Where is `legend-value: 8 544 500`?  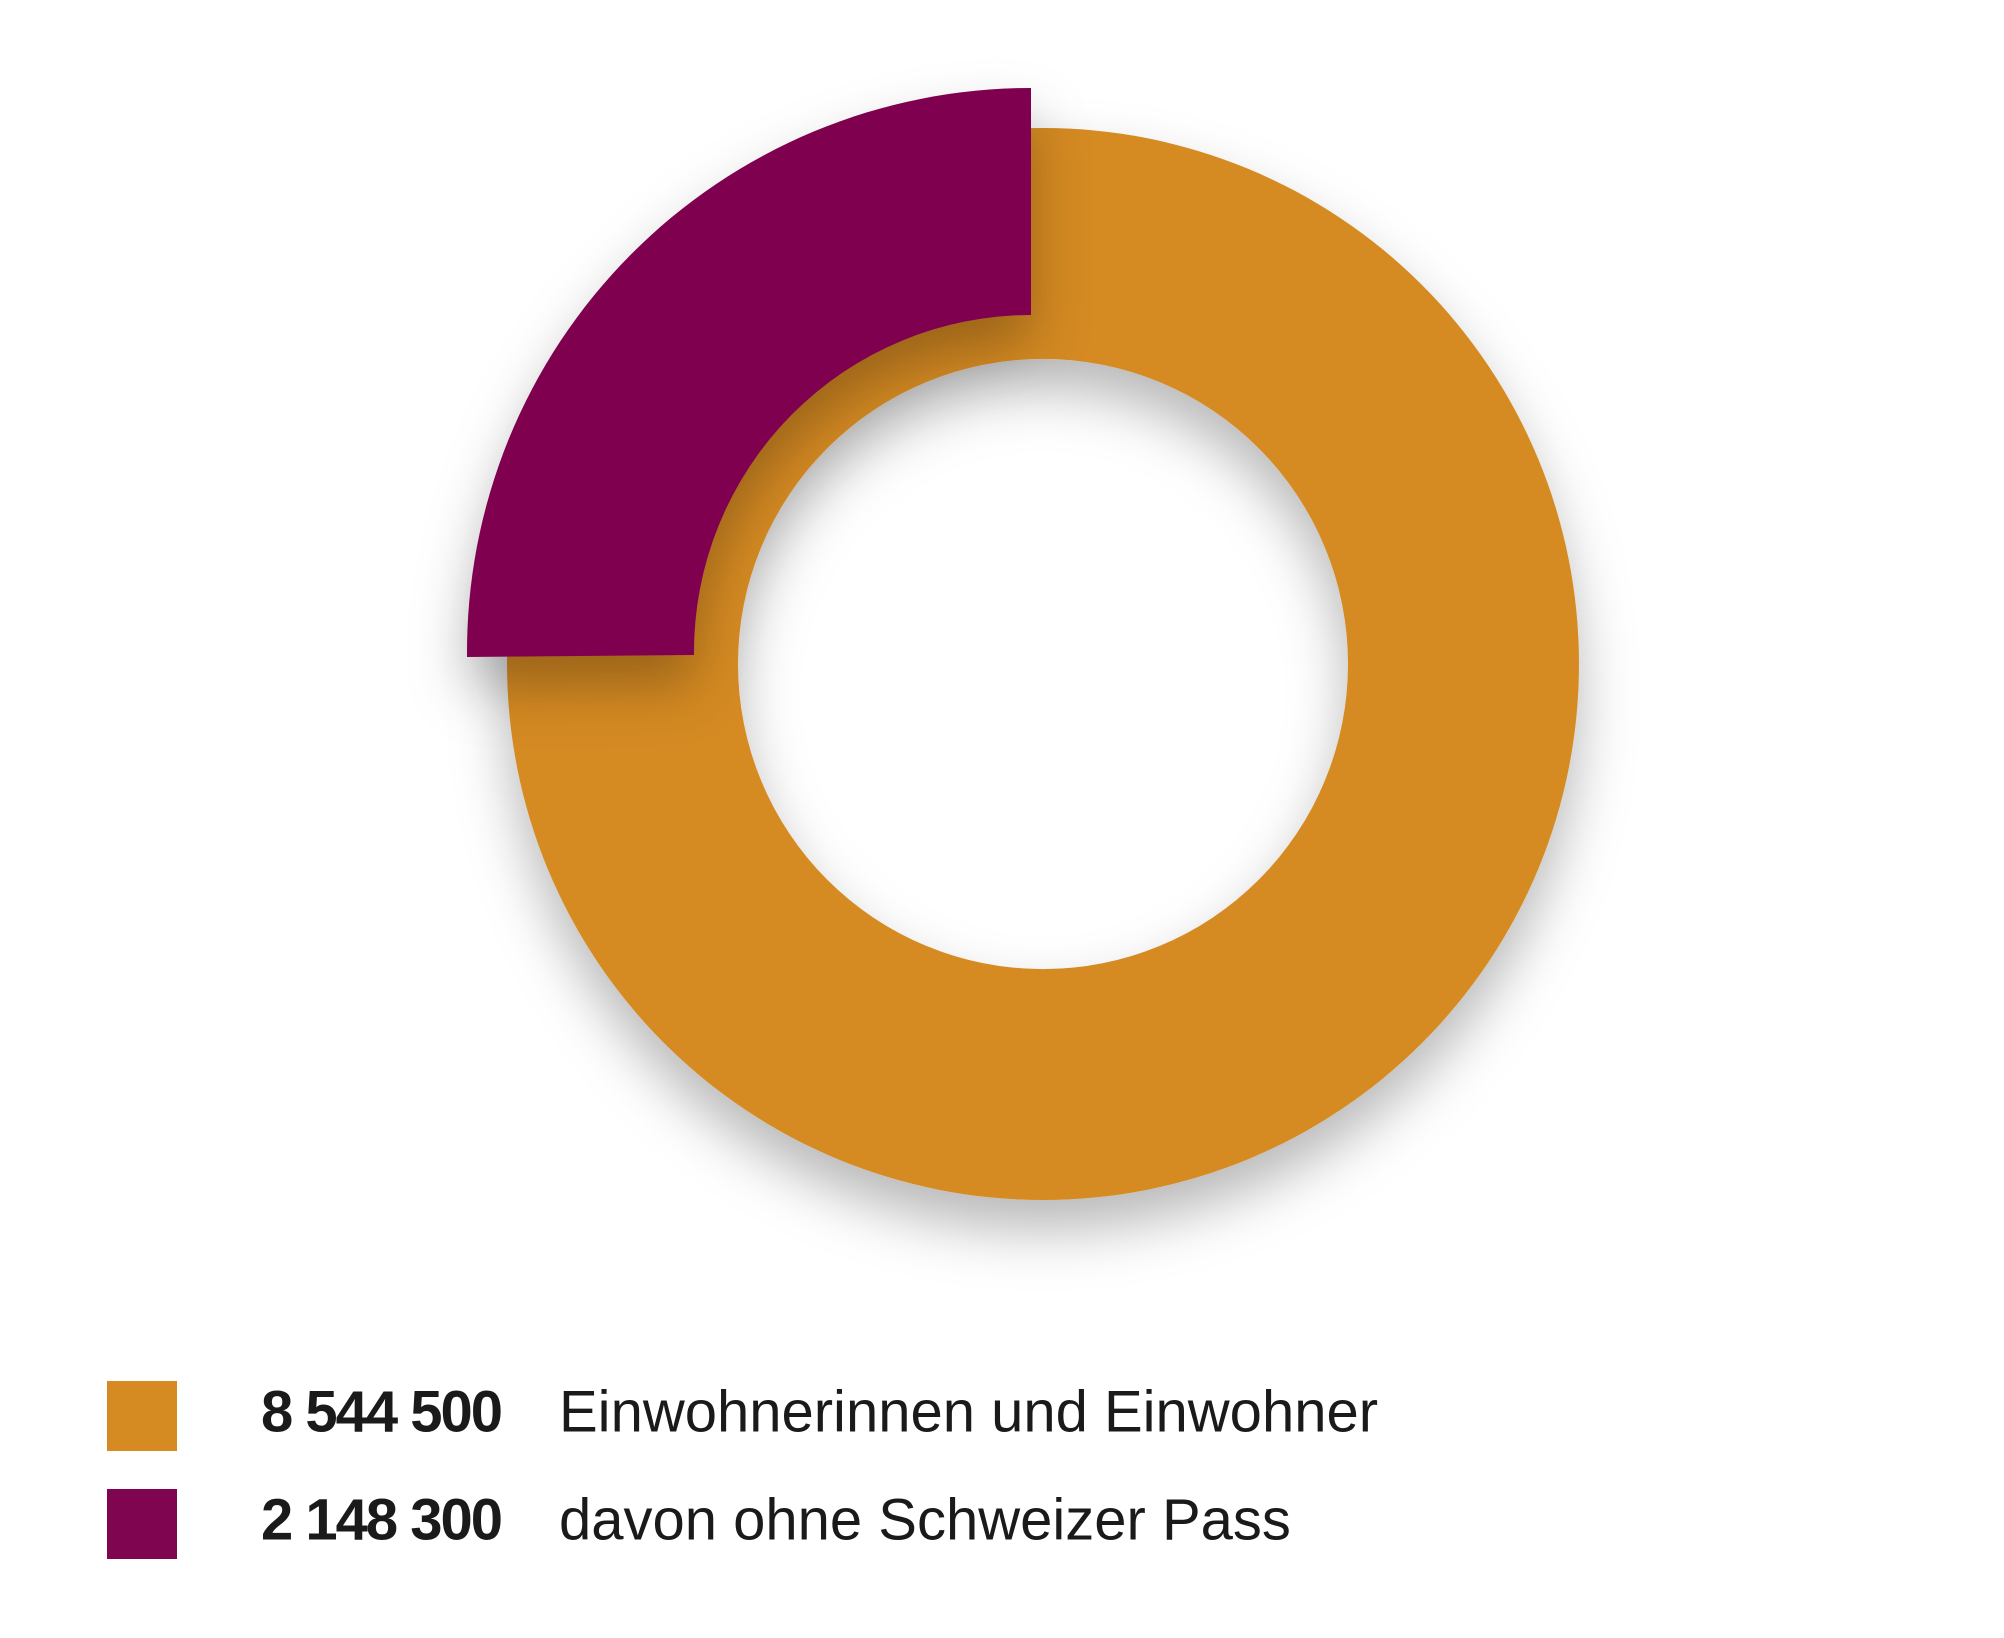
legend-value: 8 544 500 is located at coordinates (381, 1411).